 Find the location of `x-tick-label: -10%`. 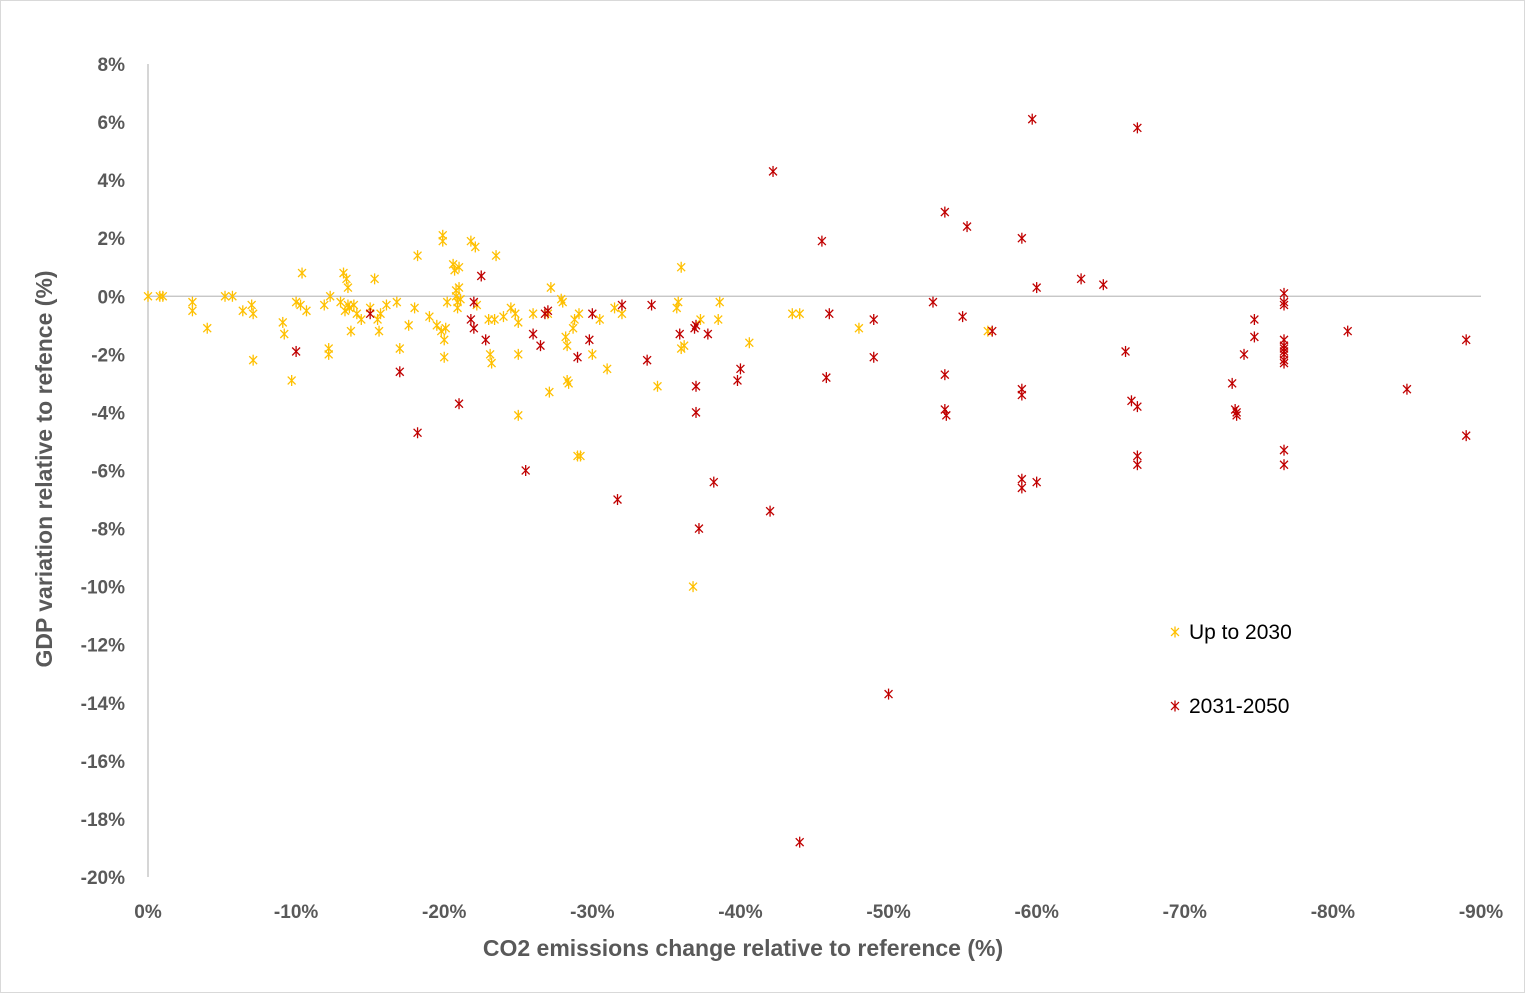

x-tick-label: -10% is located at coordinates (296, 912).